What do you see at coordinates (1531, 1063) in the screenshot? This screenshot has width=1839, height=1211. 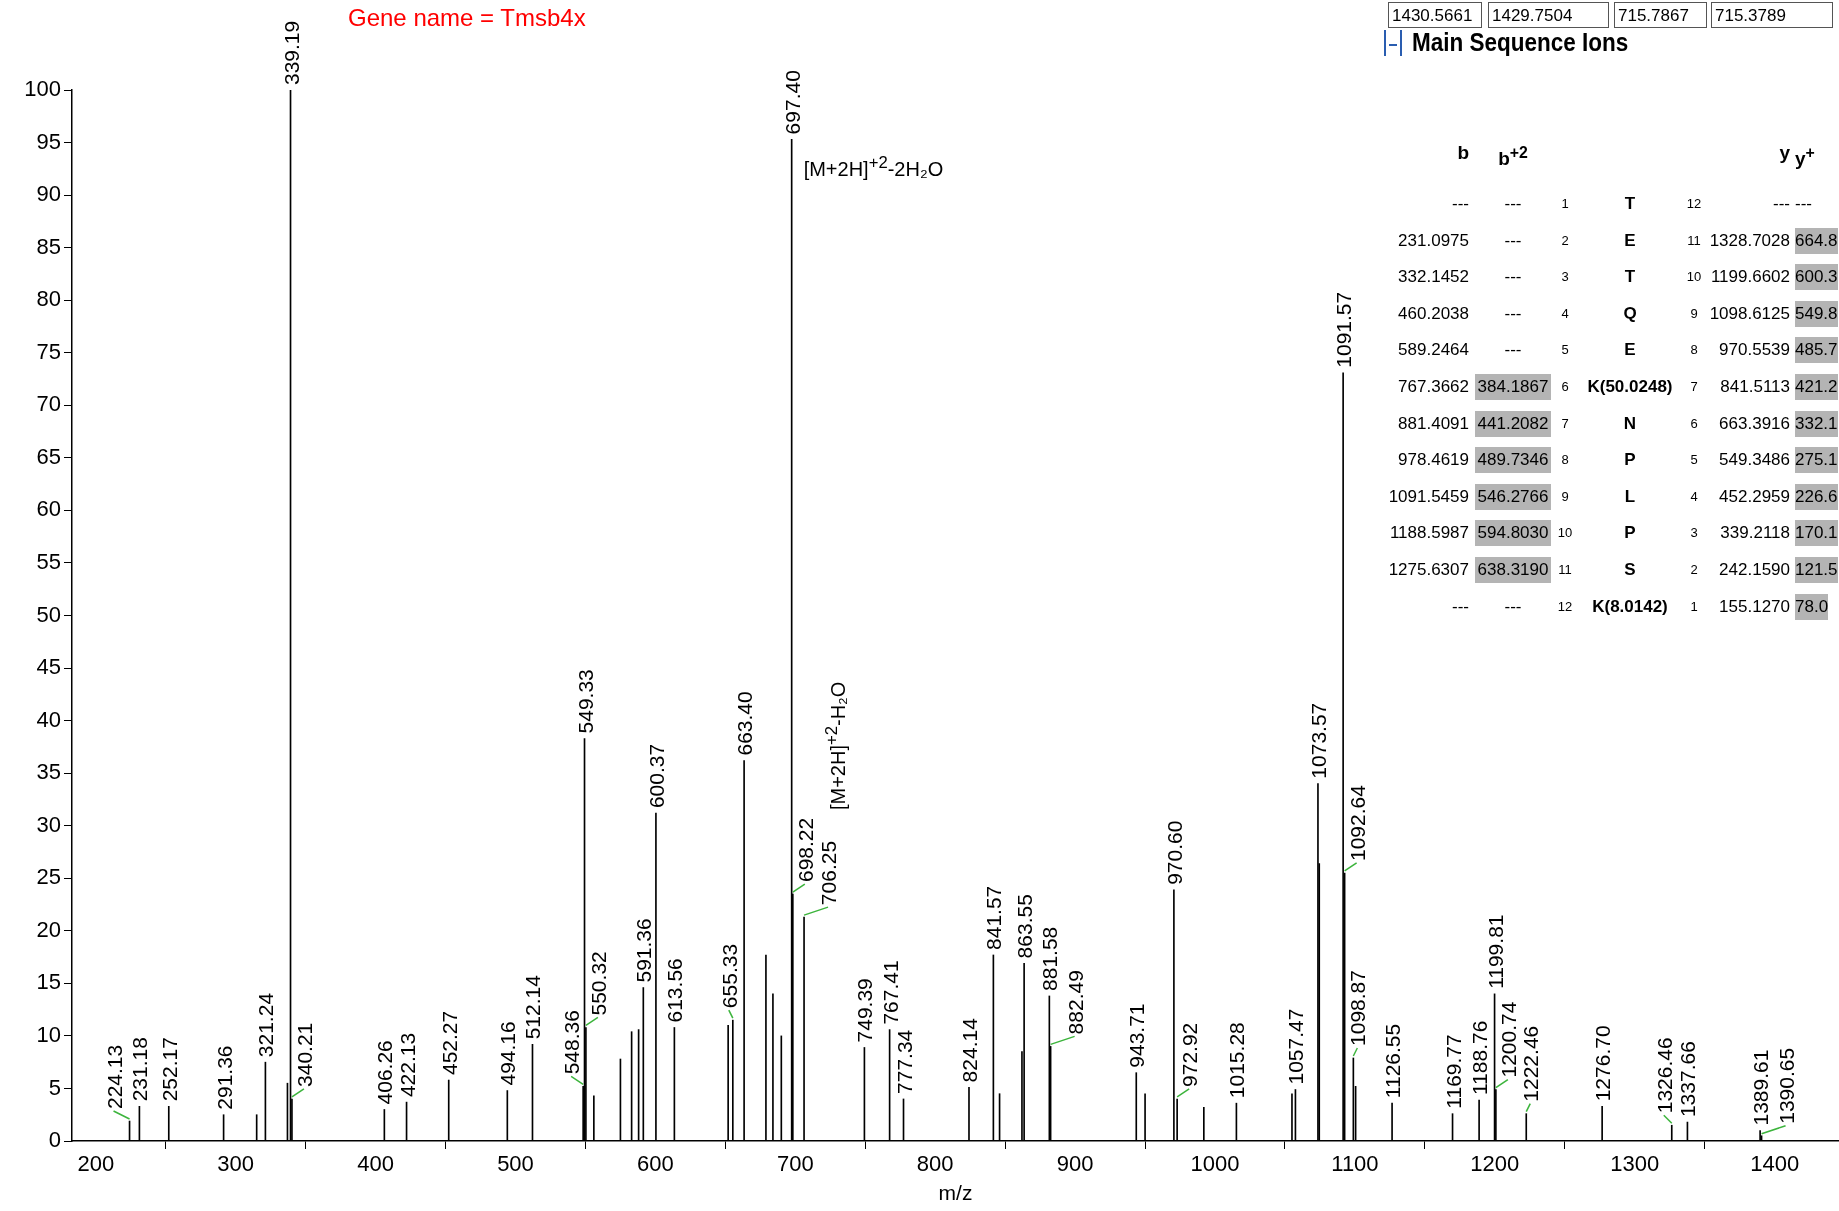 I see `annotation: 1222.46` at bounding box center [1531, 1063].